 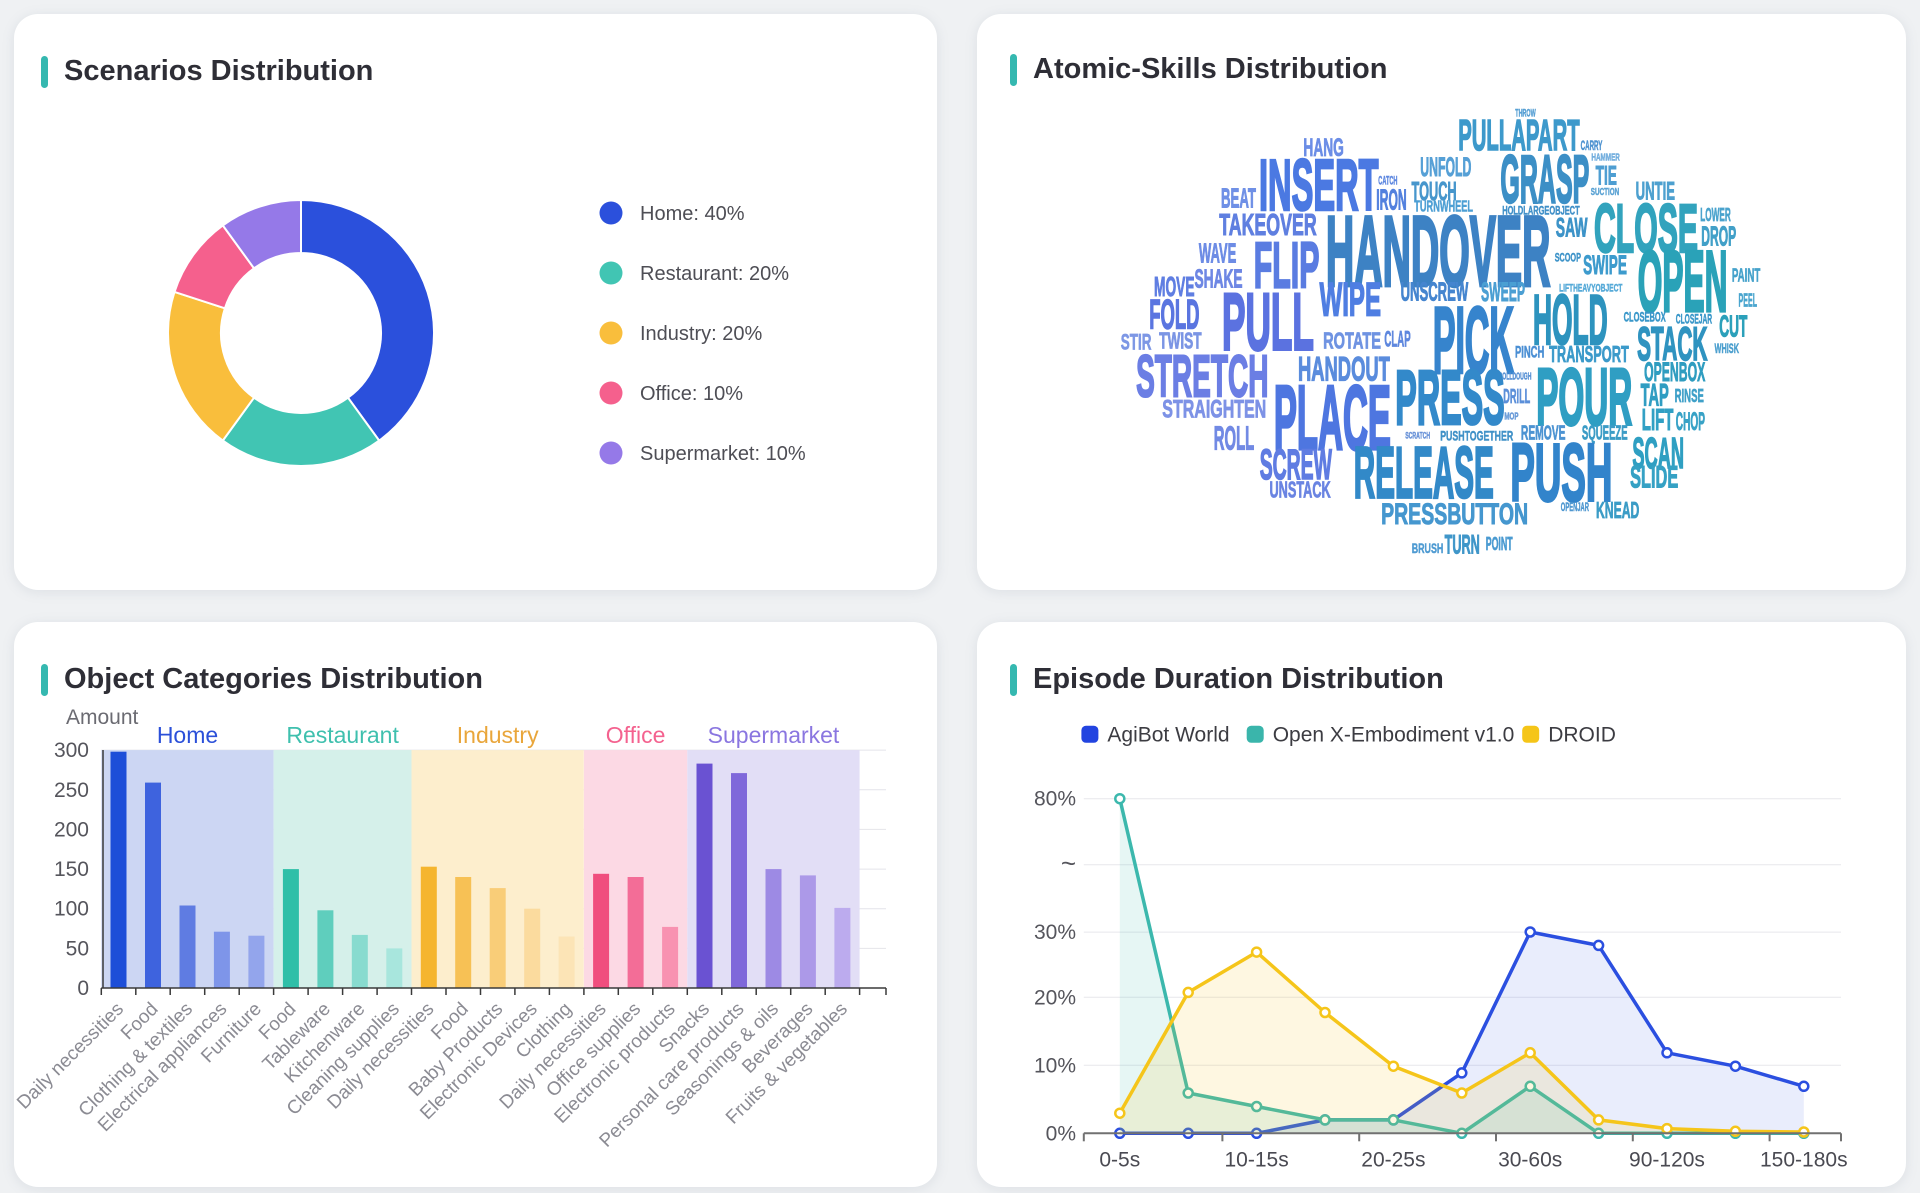 I want to click on svg-text: PEEL, so click(x=1748, y=299).